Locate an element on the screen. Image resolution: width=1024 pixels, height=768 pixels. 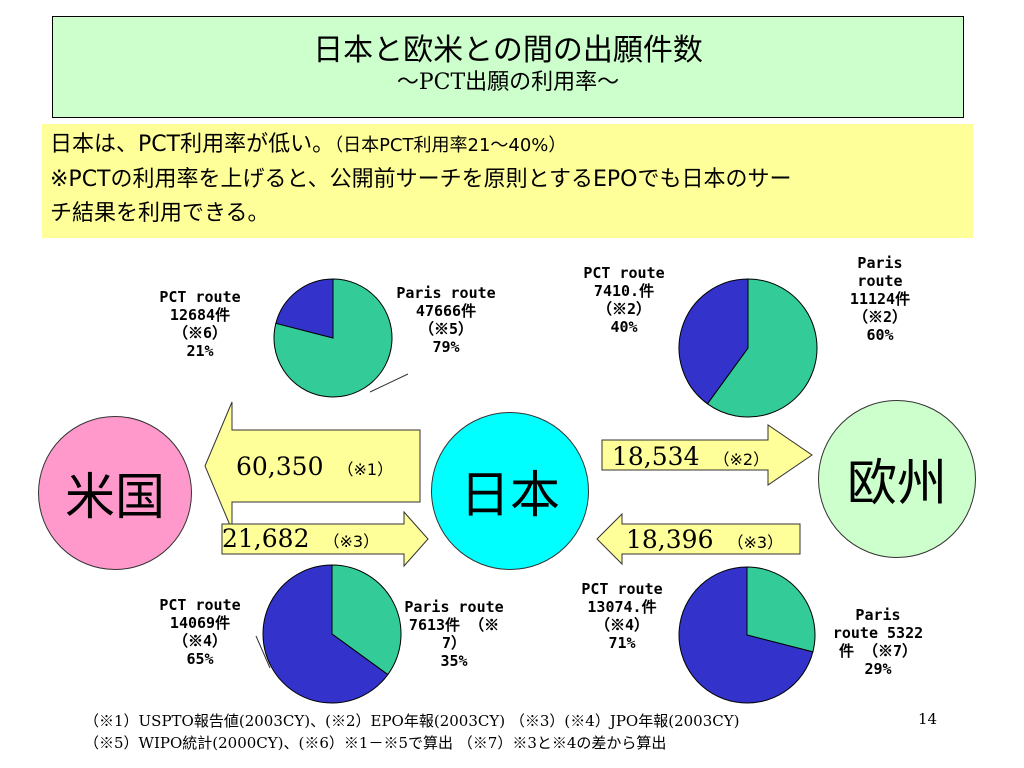
note-line-1: 日本は、PCT利用率が低い。（日本PCT利用率21～40%） is located at coordinates (511, 145).